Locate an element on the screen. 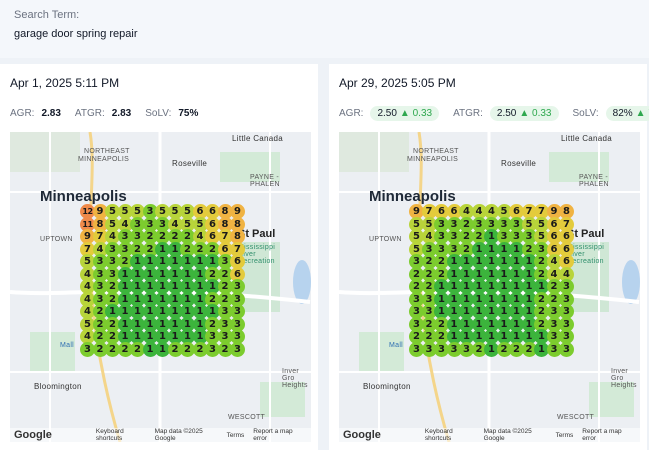 This screenshot has height=450, width=649. map-label-uptown: UPTOWN is located at coordinates (385, 239).